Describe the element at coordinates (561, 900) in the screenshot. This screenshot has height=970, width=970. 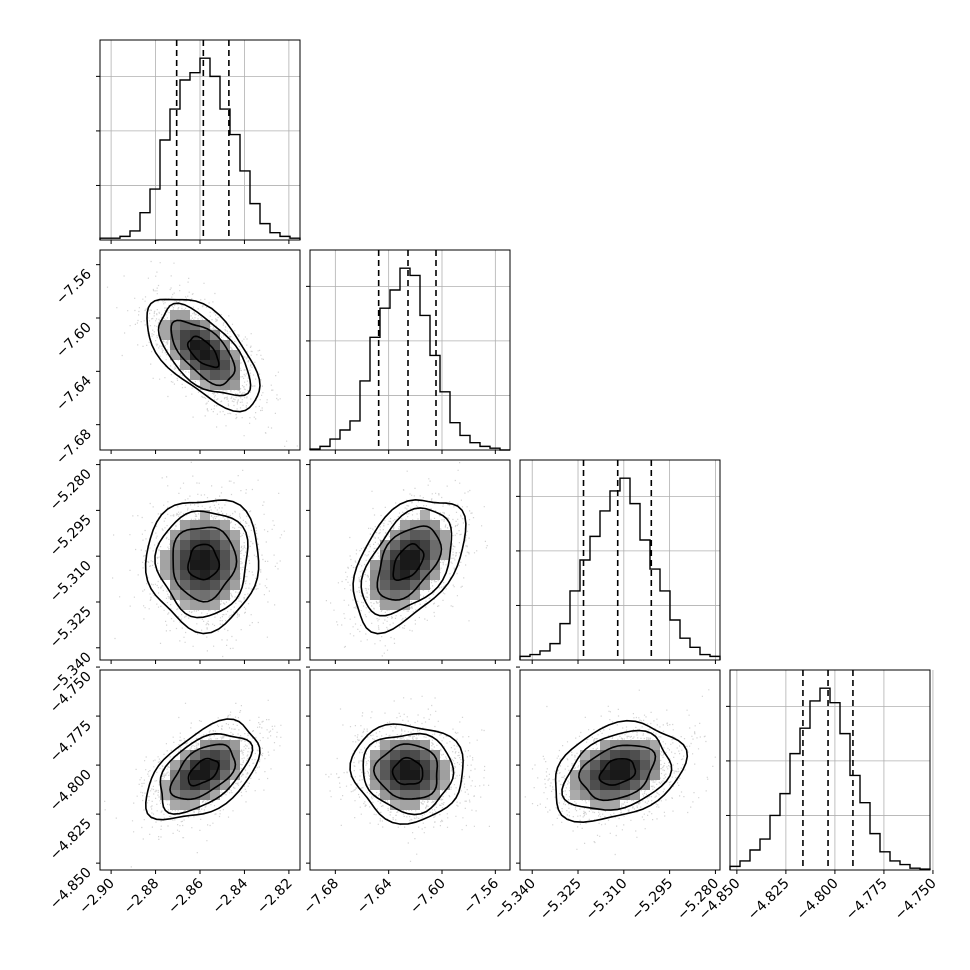
I see `xtick-label-2-1: −5.325` at that location.